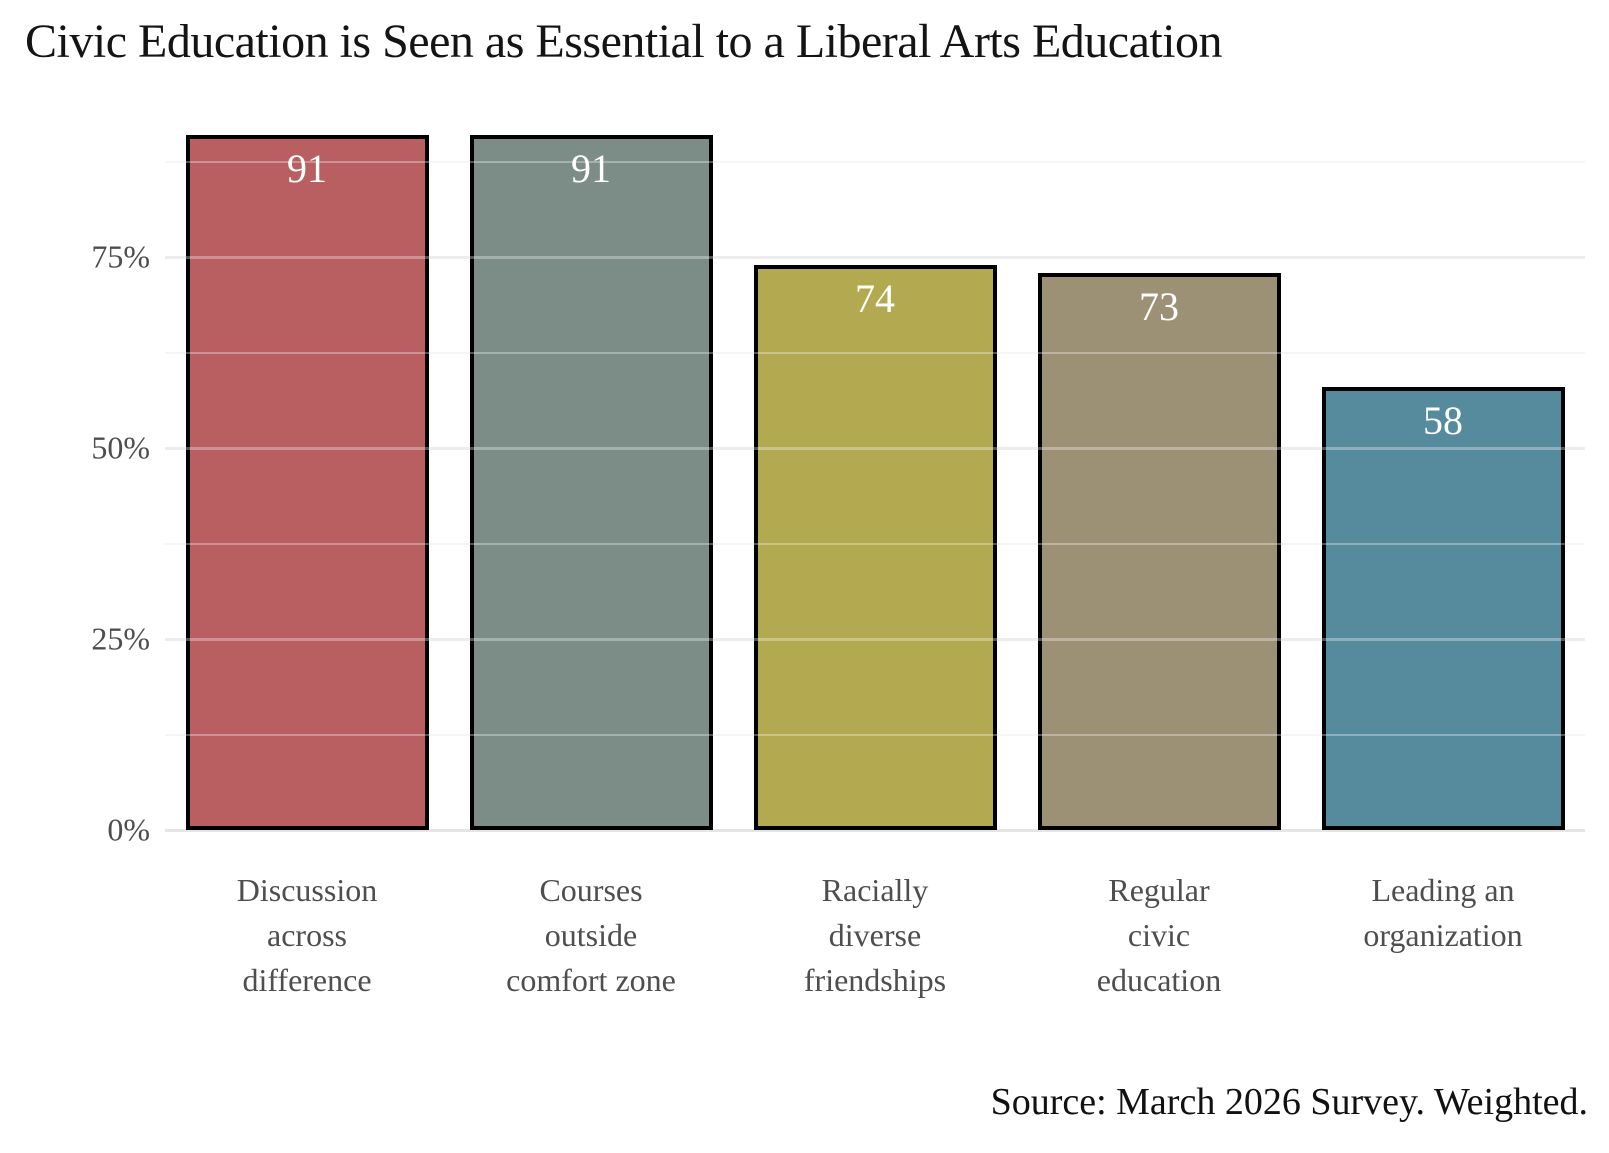  Describe the element at coordinates (1159, 306) in the screenshot. I see `bar-value-label: 73` at that location.